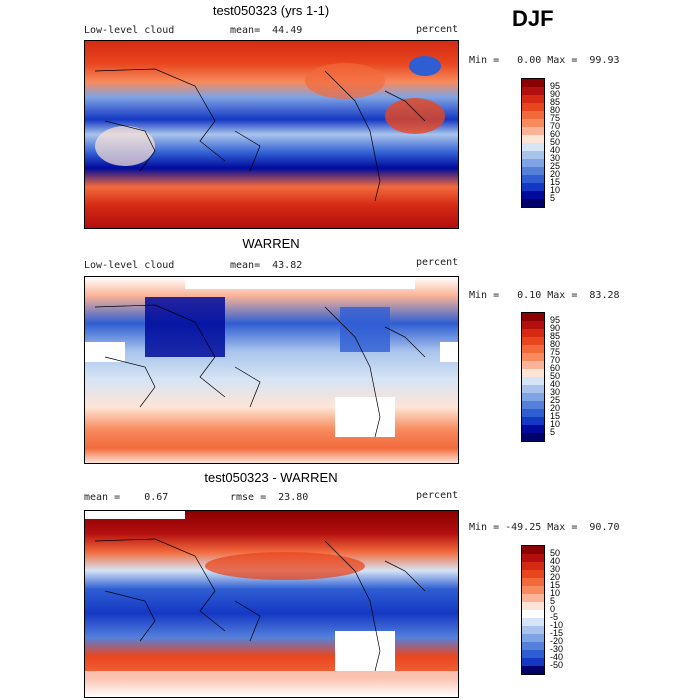  Describe the element at coordinates (126, 497) in the screenshot. I see `panel-3-mean-label: mean = 0.67` at that location.